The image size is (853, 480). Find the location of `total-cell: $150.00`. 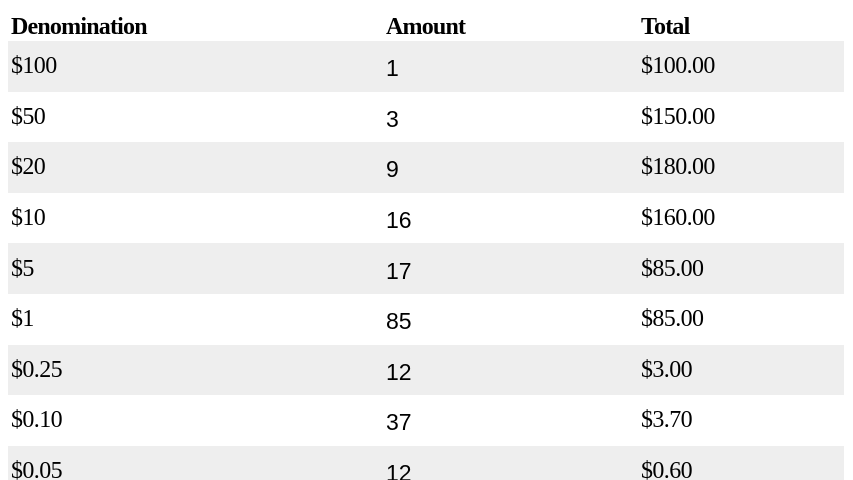

total-cell: $150.00 is located at coordinates (678, 116).